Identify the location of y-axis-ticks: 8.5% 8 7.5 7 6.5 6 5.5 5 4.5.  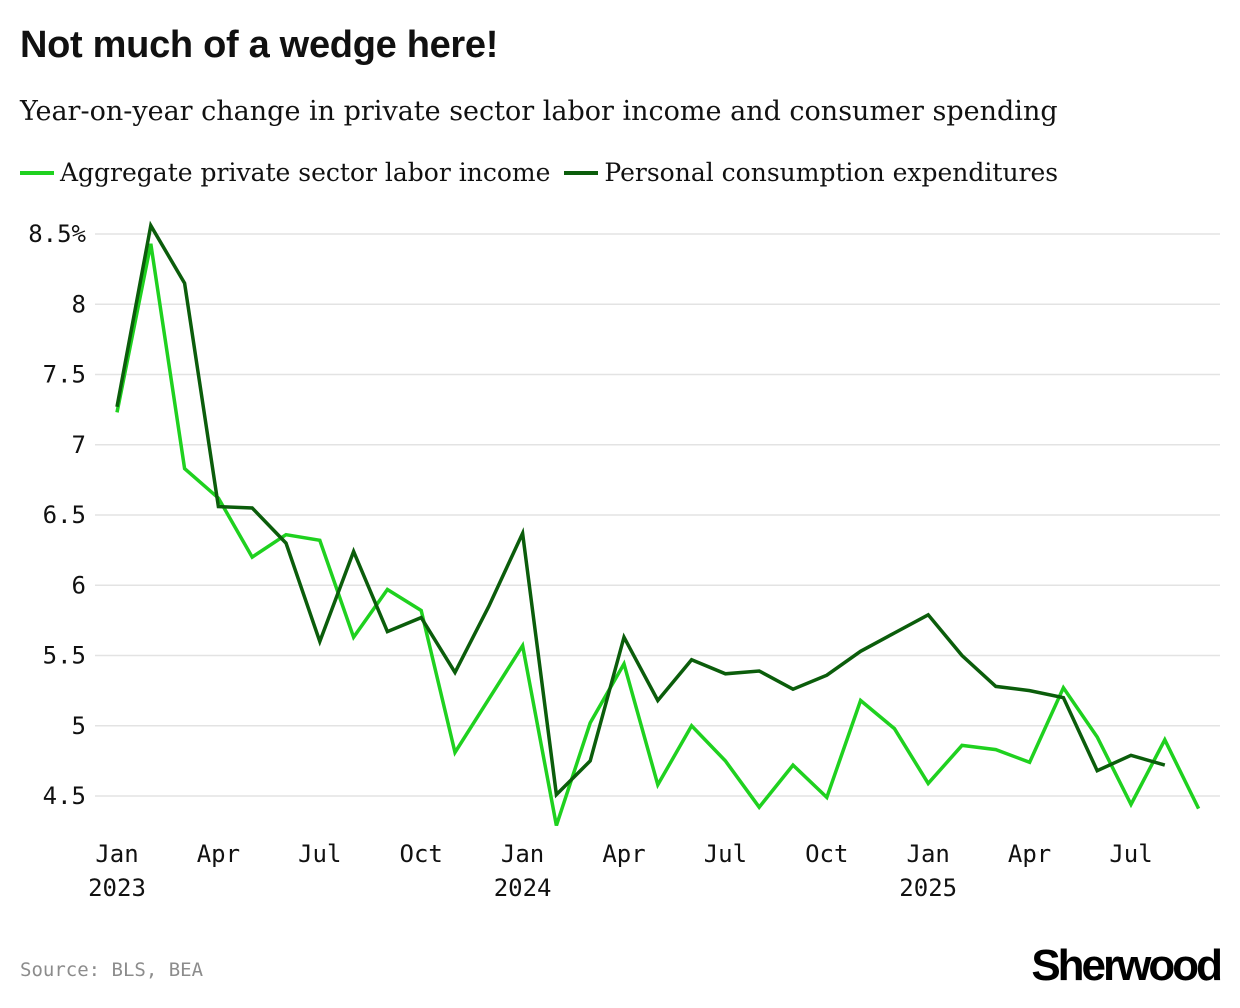
(57, 515).